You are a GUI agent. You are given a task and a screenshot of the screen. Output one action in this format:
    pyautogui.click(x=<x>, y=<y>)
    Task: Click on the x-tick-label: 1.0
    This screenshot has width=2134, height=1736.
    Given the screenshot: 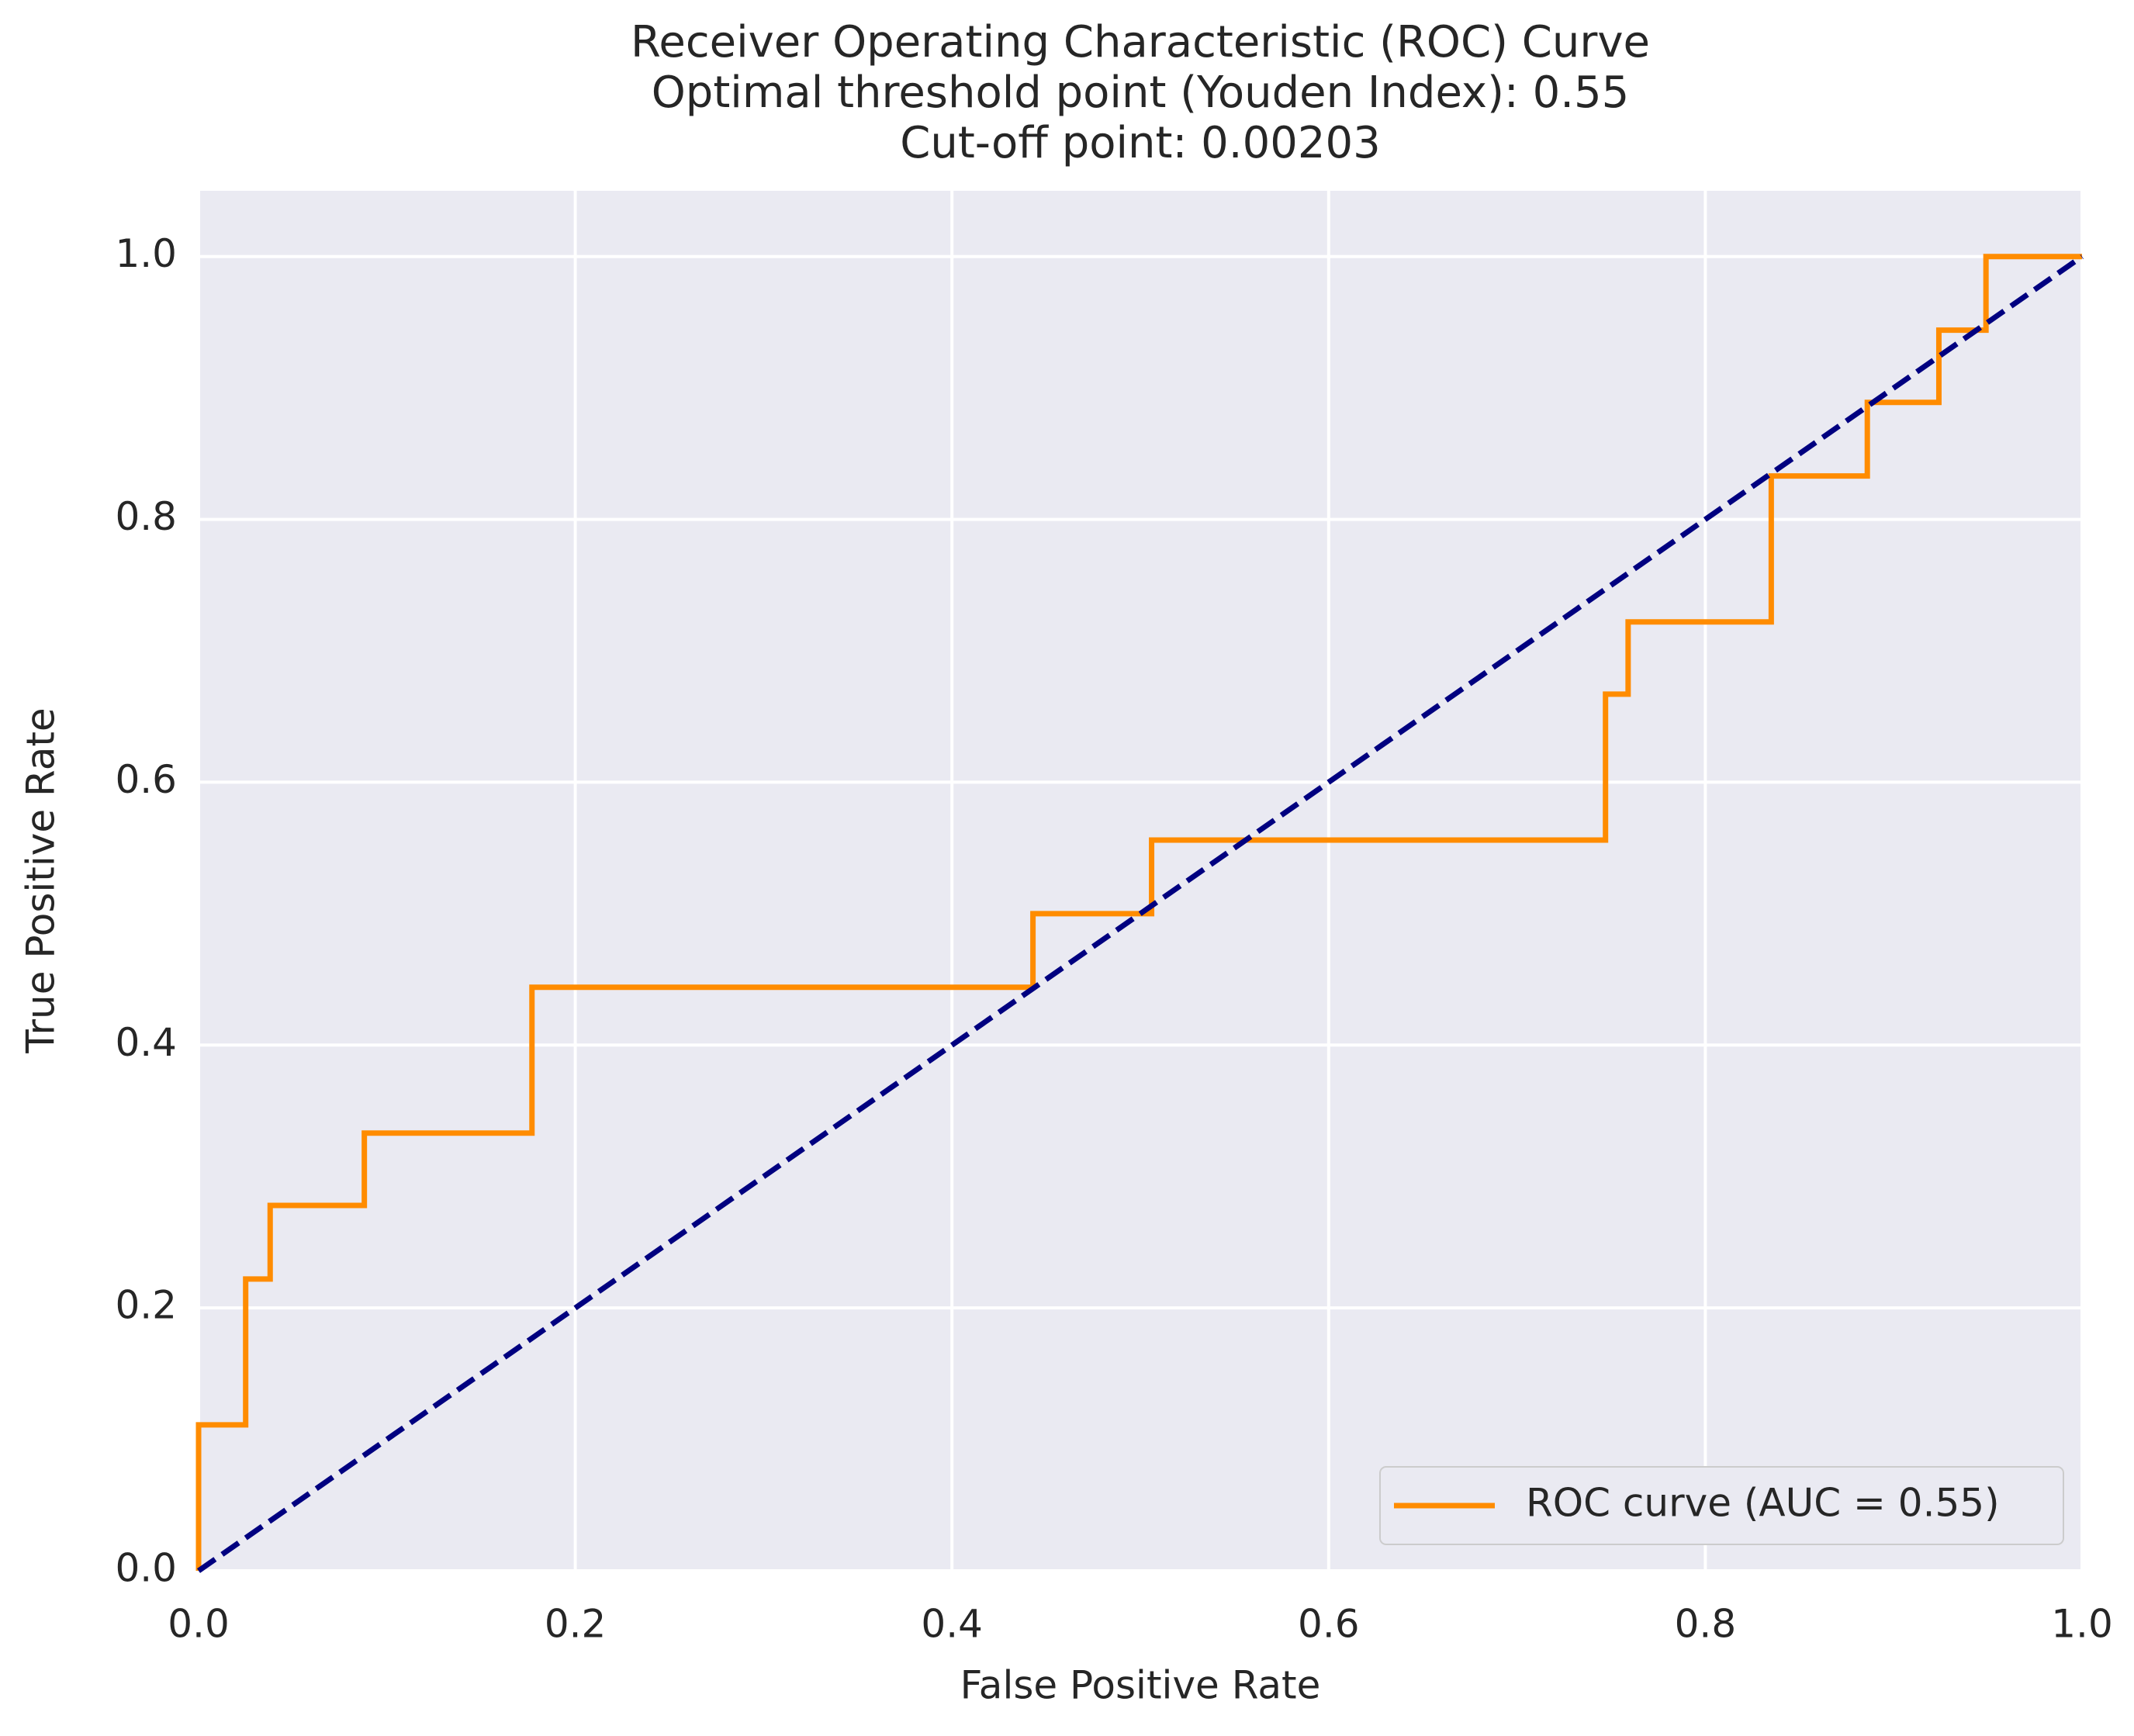 What is the action you would take?
    pyautogui.click(x=2082, y=1624)
    